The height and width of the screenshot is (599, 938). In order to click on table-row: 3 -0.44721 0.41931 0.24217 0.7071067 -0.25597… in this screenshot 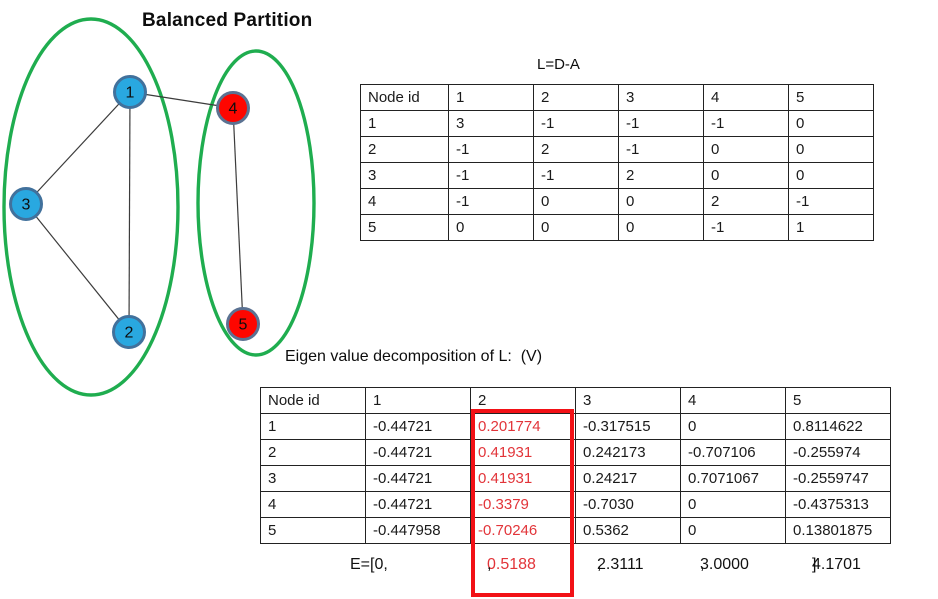, I will do `click(575, 478)`.